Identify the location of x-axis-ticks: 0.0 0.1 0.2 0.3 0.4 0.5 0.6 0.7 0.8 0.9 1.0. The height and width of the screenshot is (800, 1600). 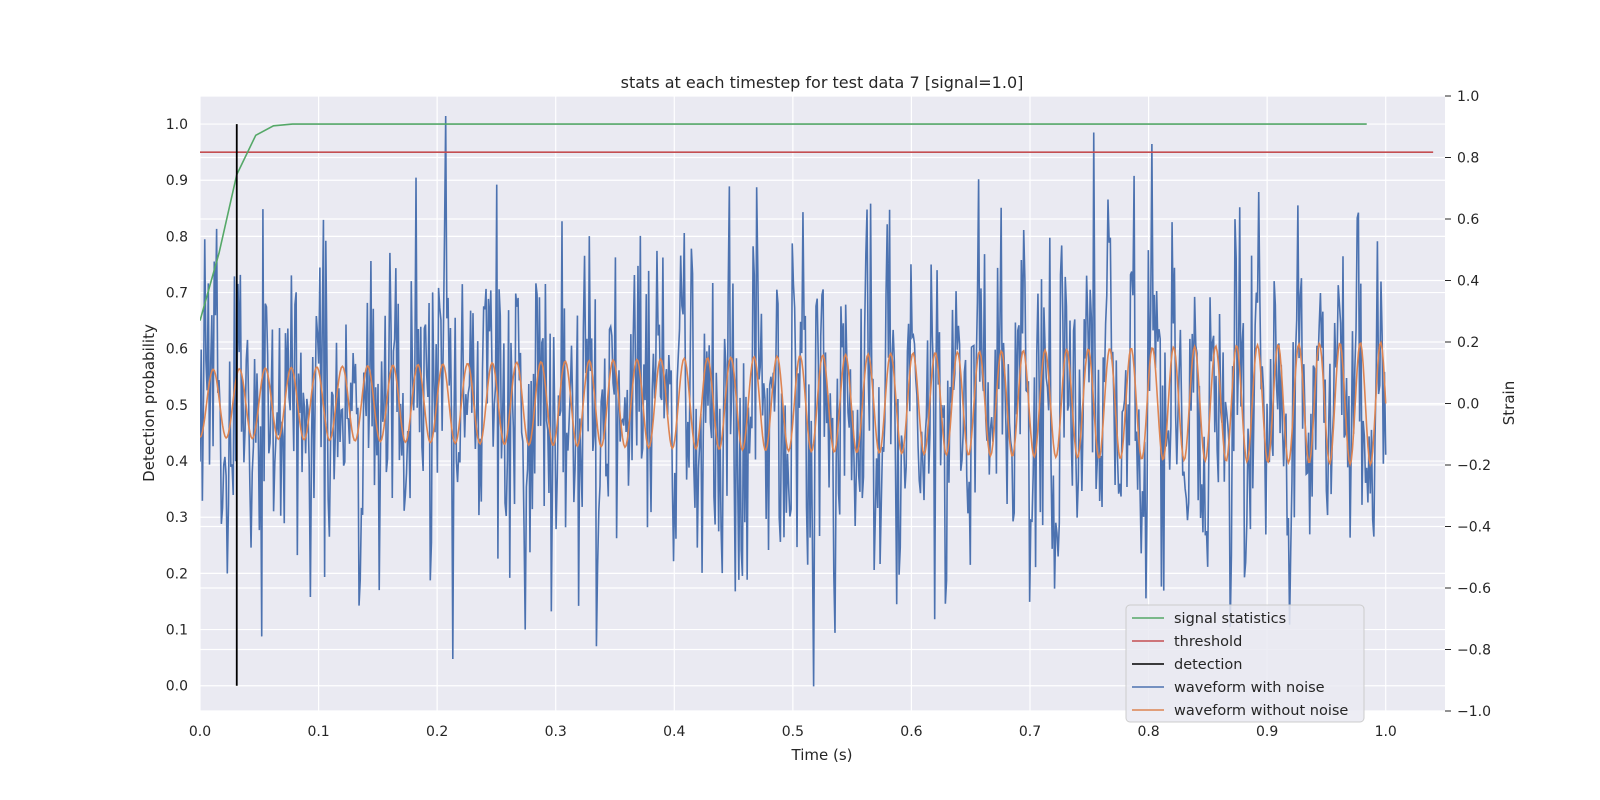
(793, 732).